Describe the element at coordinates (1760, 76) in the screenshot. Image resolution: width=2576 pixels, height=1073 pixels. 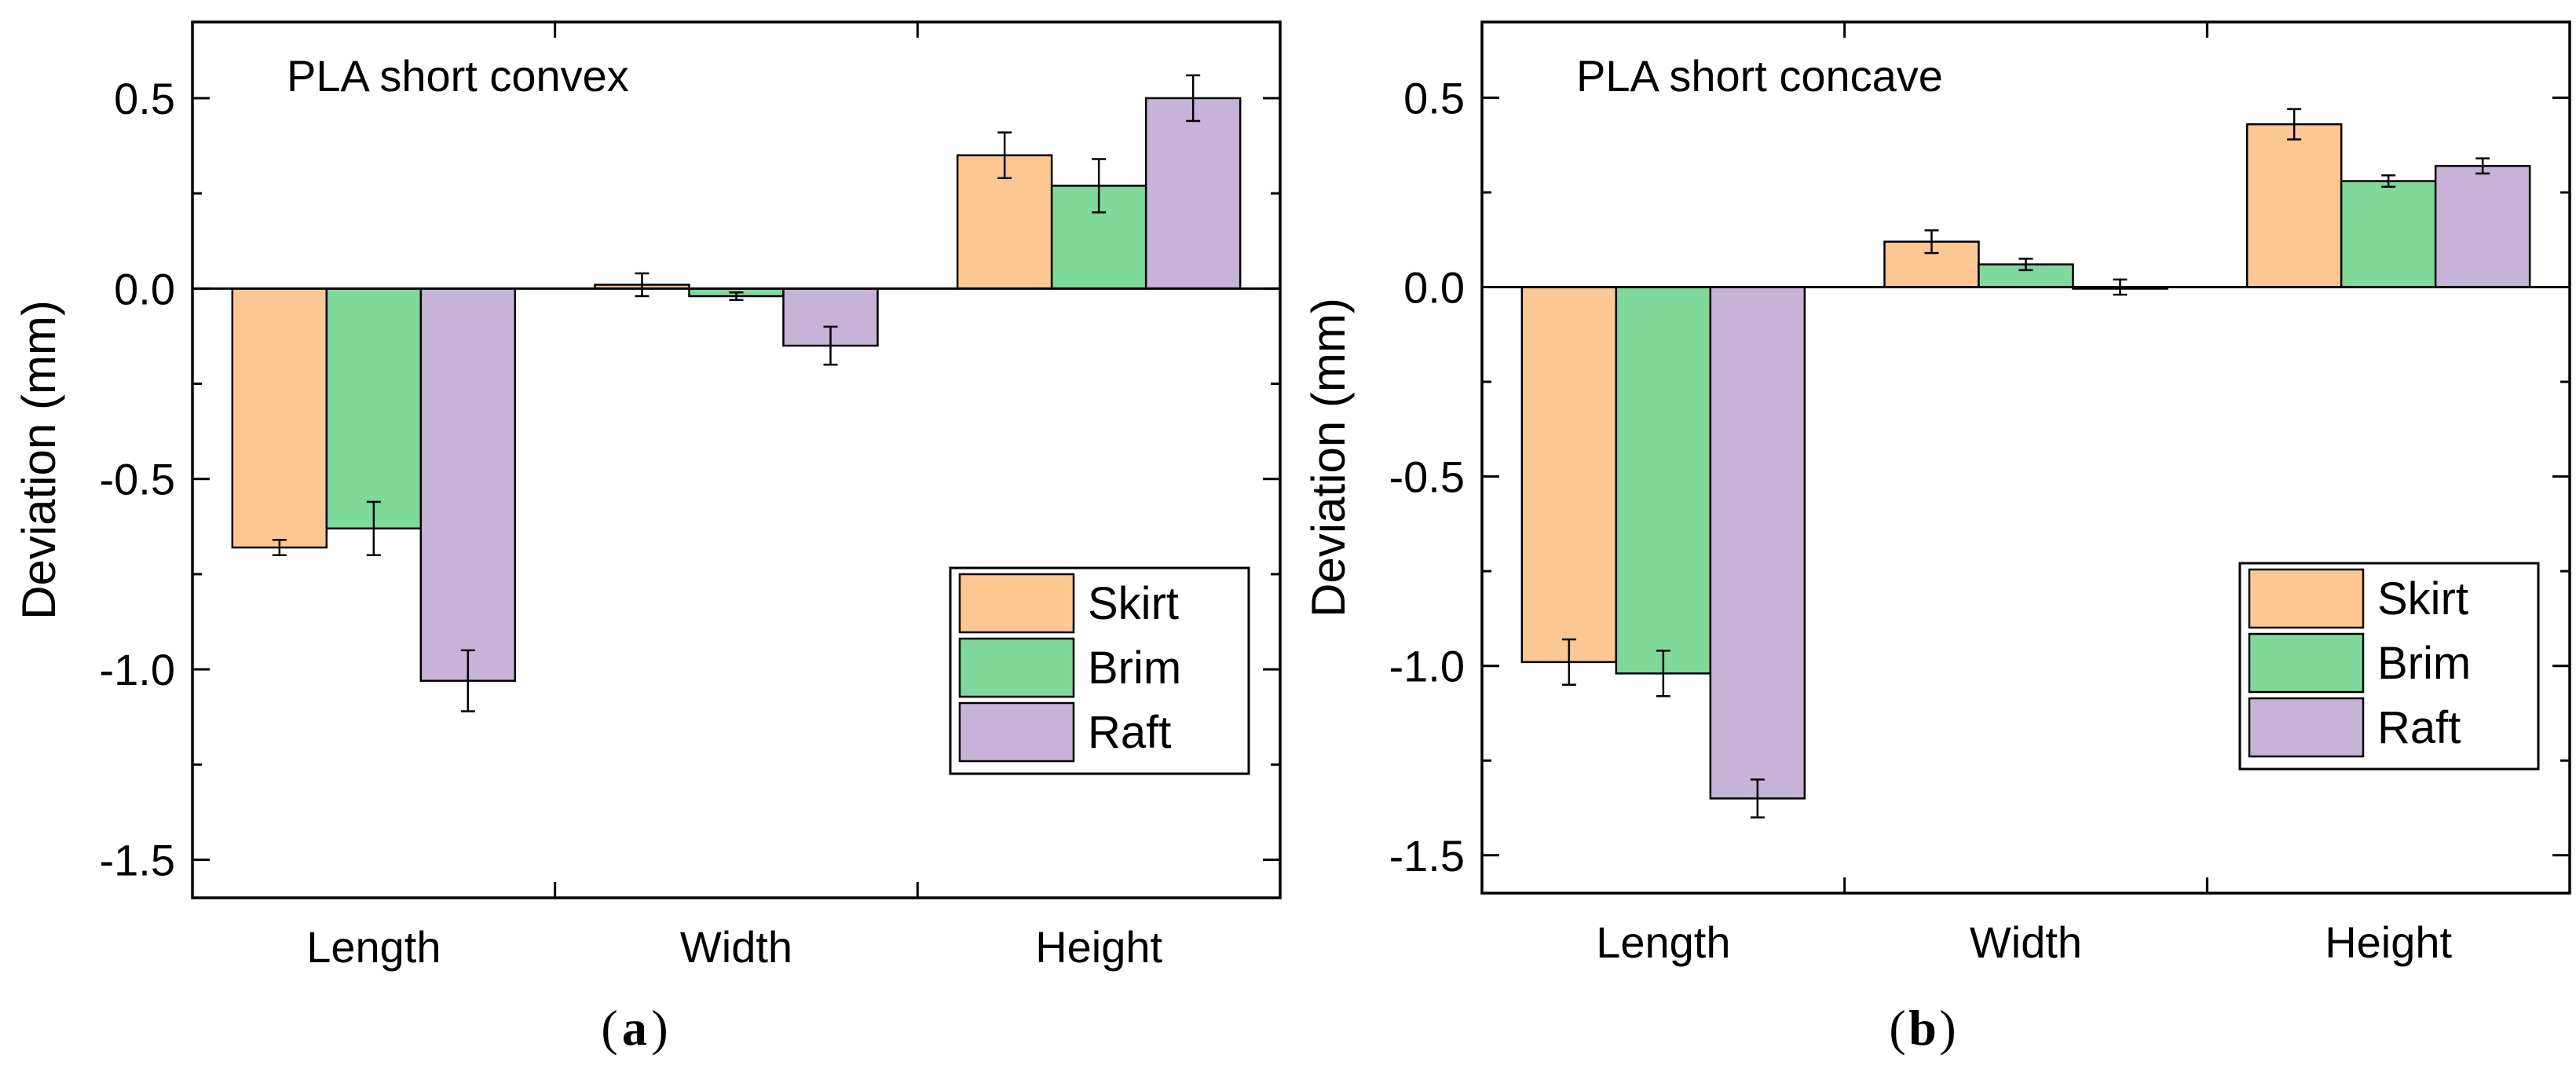
I see `chart-title: PLA short concave` at that location.